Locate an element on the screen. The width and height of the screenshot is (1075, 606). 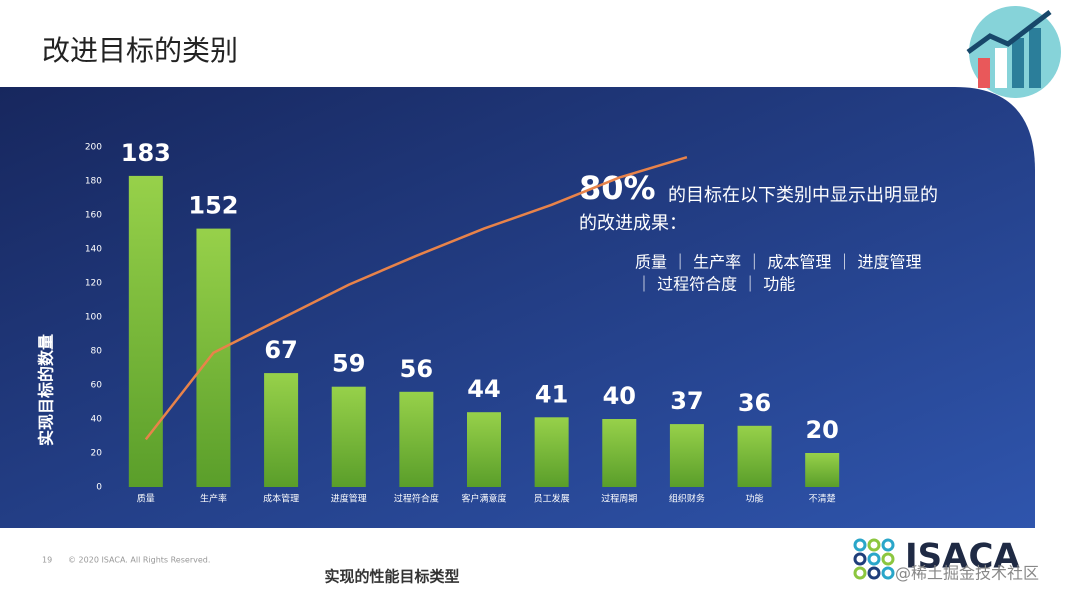
data-label: 41 is located at coordinates (551, 394).